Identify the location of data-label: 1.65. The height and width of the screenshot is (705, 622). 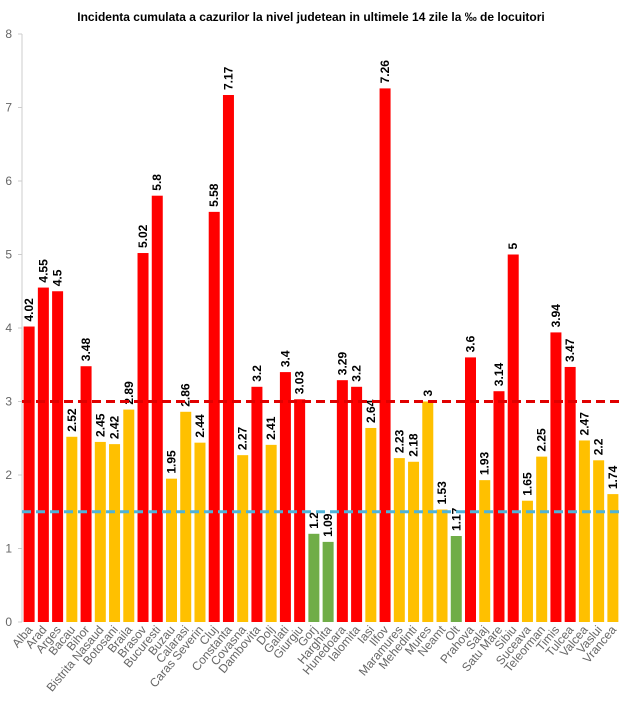
(527, 484).